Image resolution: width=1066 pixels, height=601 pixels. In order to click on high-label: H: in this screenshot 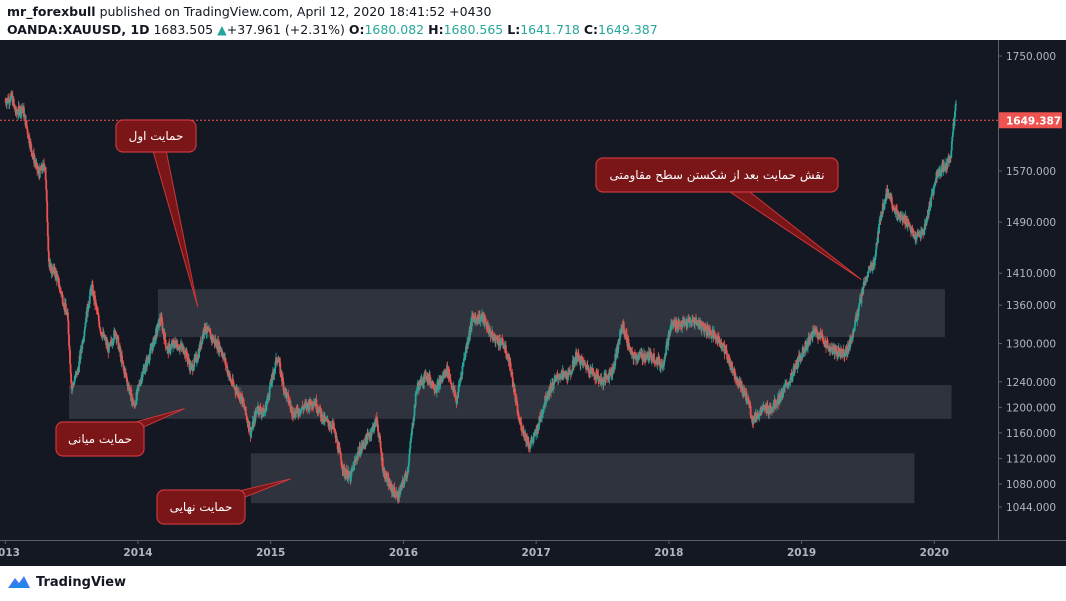, I will do `click(436, 29)`.